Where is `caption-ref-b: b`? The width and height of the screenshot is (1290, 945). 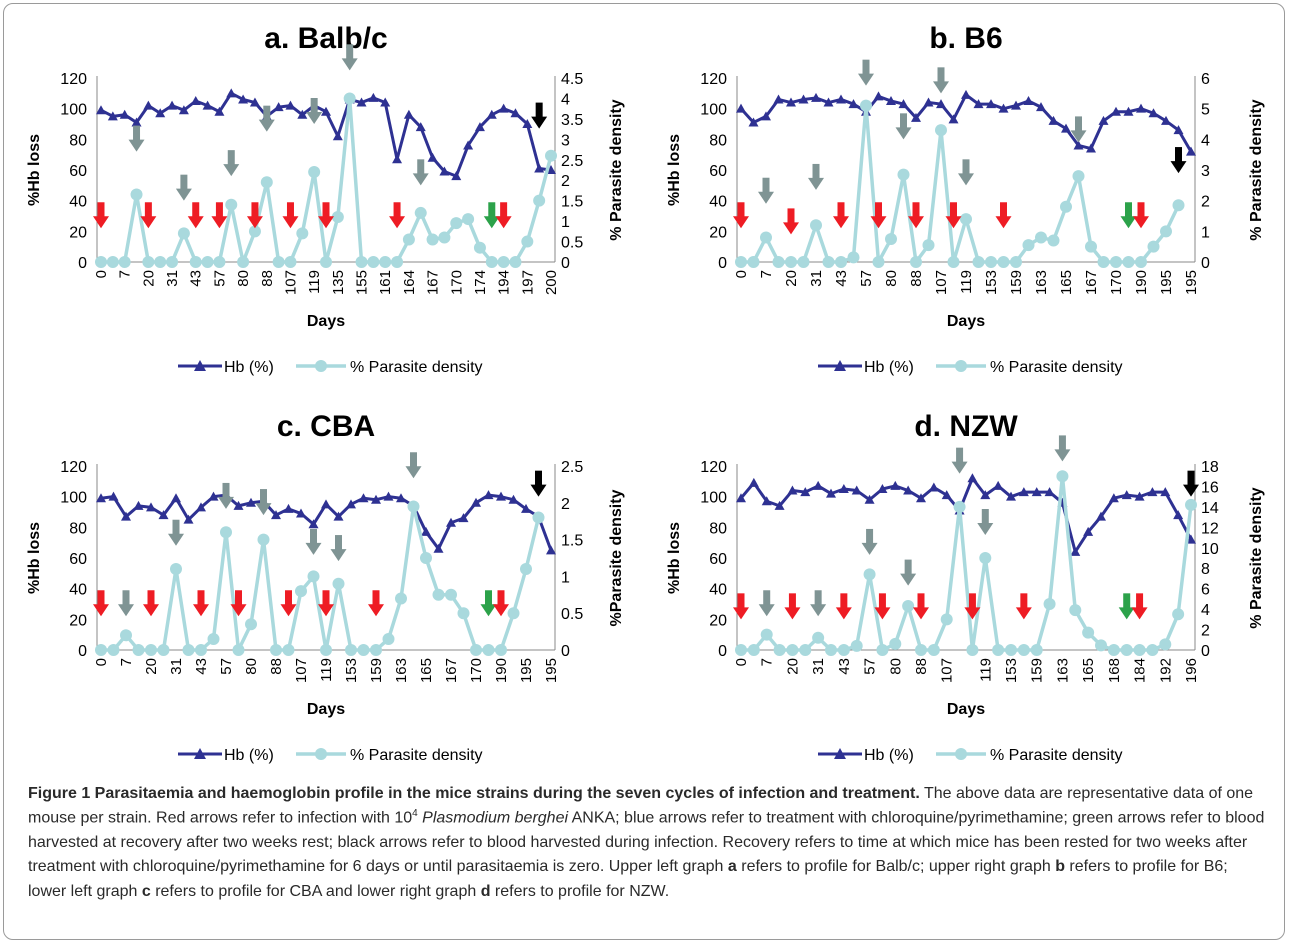
caption-ref-b: b is located at coordinates (1060, 867).